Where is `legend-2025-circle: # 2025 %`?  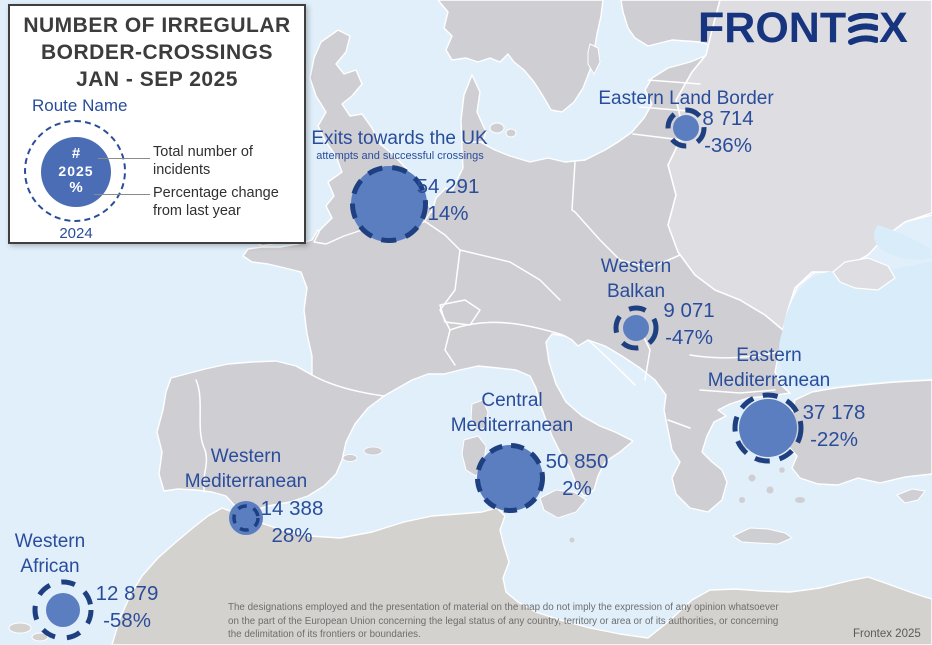
legend-2025-circle: # 2025 % is located at coordinates (76, 172).